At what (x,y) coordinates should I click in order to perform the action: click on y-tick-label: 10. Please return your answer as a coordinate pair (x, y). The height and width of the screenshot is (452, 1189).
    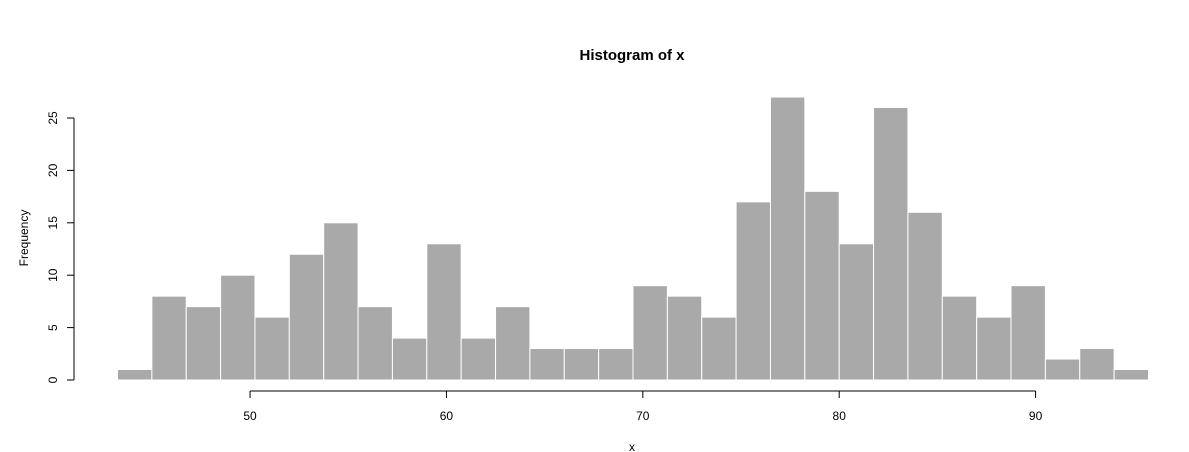
    Looking at the image, I should click on (53, 275).